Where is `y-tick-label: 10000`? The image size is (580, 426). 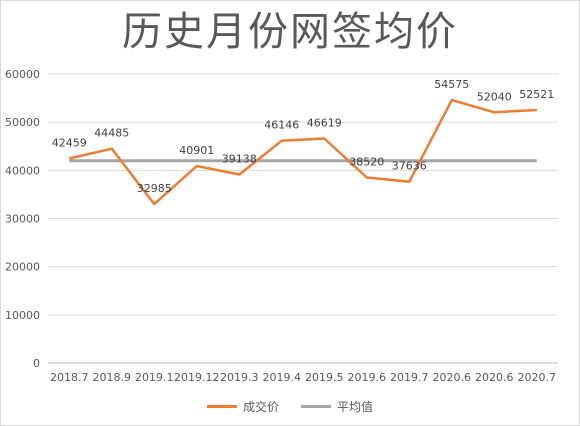
y-tick-label: 10000 is located at coordinates (22, 315).